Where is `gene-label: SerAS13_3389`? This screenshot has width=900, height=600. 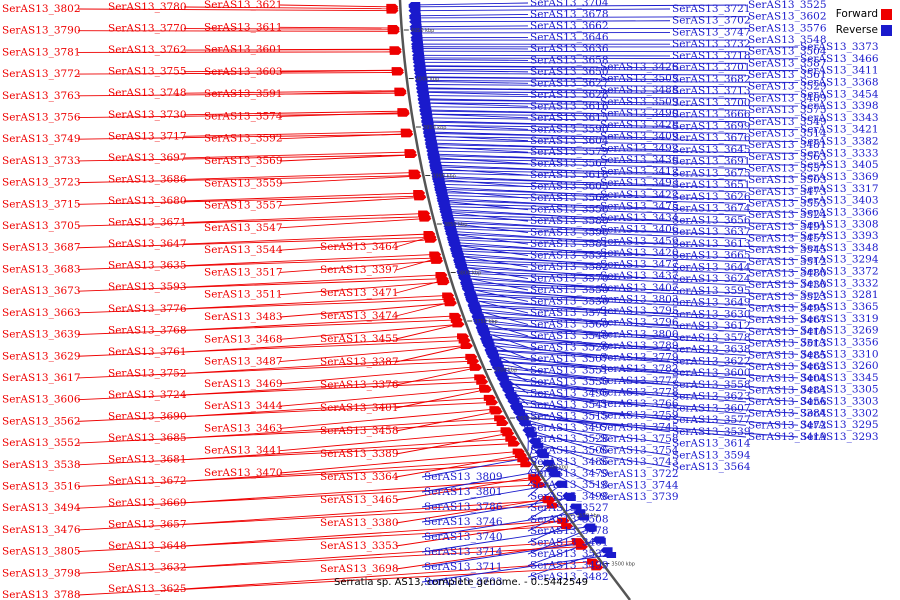 gene-label: SerAS13_3389 is located at coordinates (359, 454).